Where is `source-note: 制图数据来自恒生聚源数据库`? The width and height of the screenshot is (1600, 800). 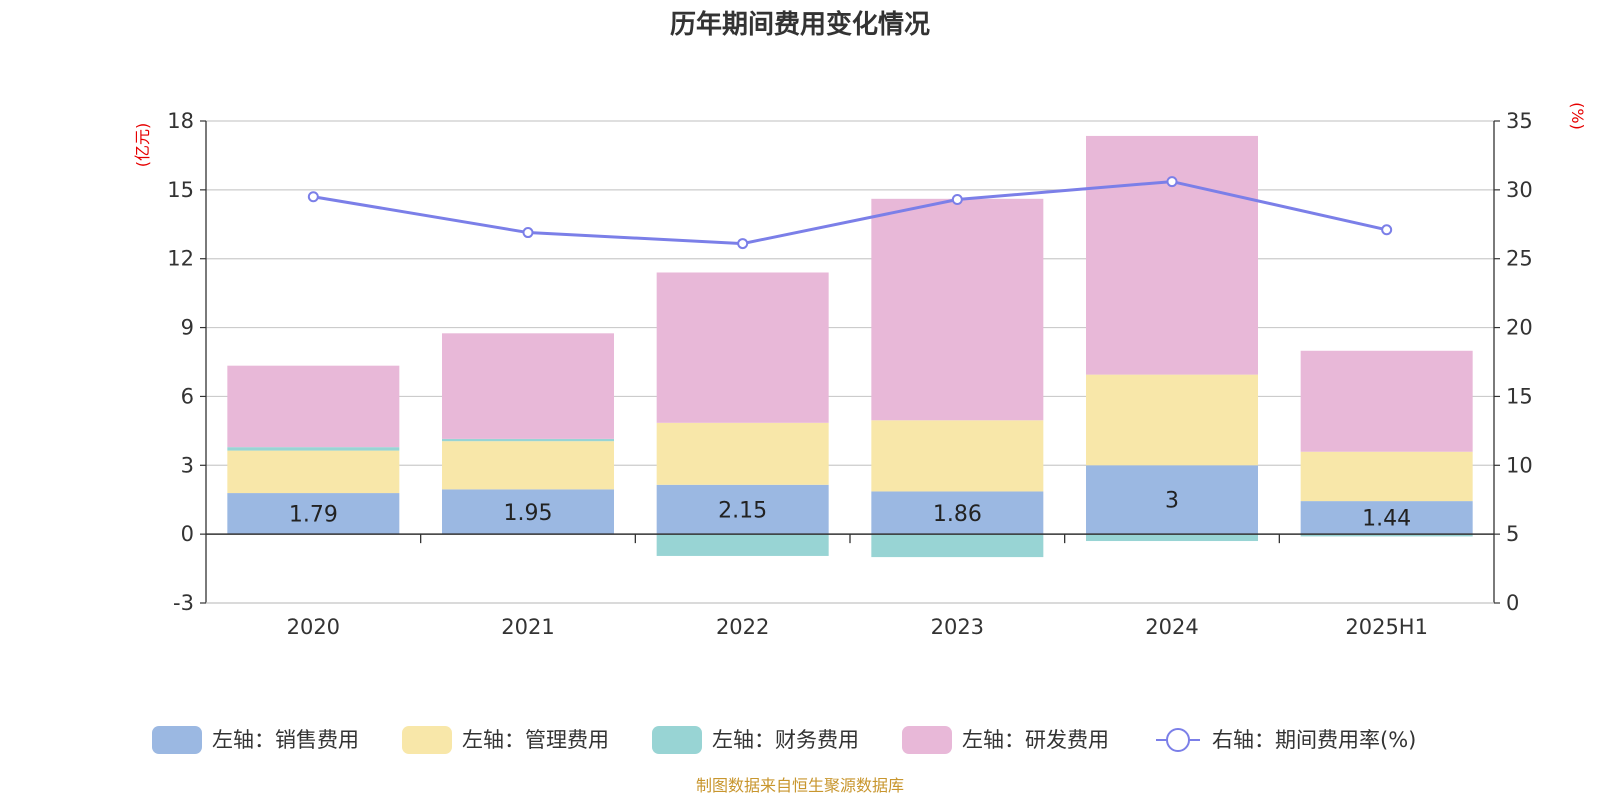
source-note: 制图数据来自恒生聚源数据库 is located at coordinates (800, 785).